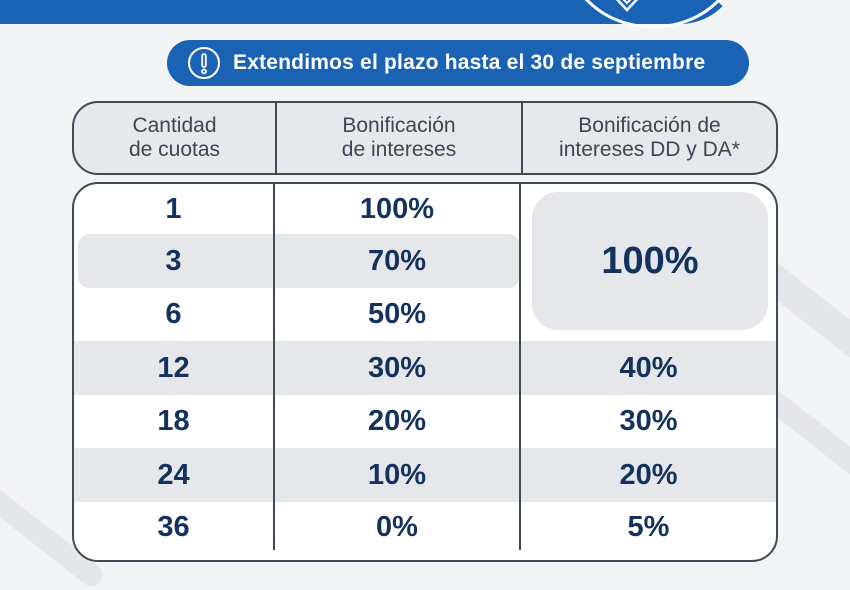 Image resolution: width=850 pixels, height=590 pixels. I want to click on cell-bonificacion-dd-da: 30%, so click(648, 420).